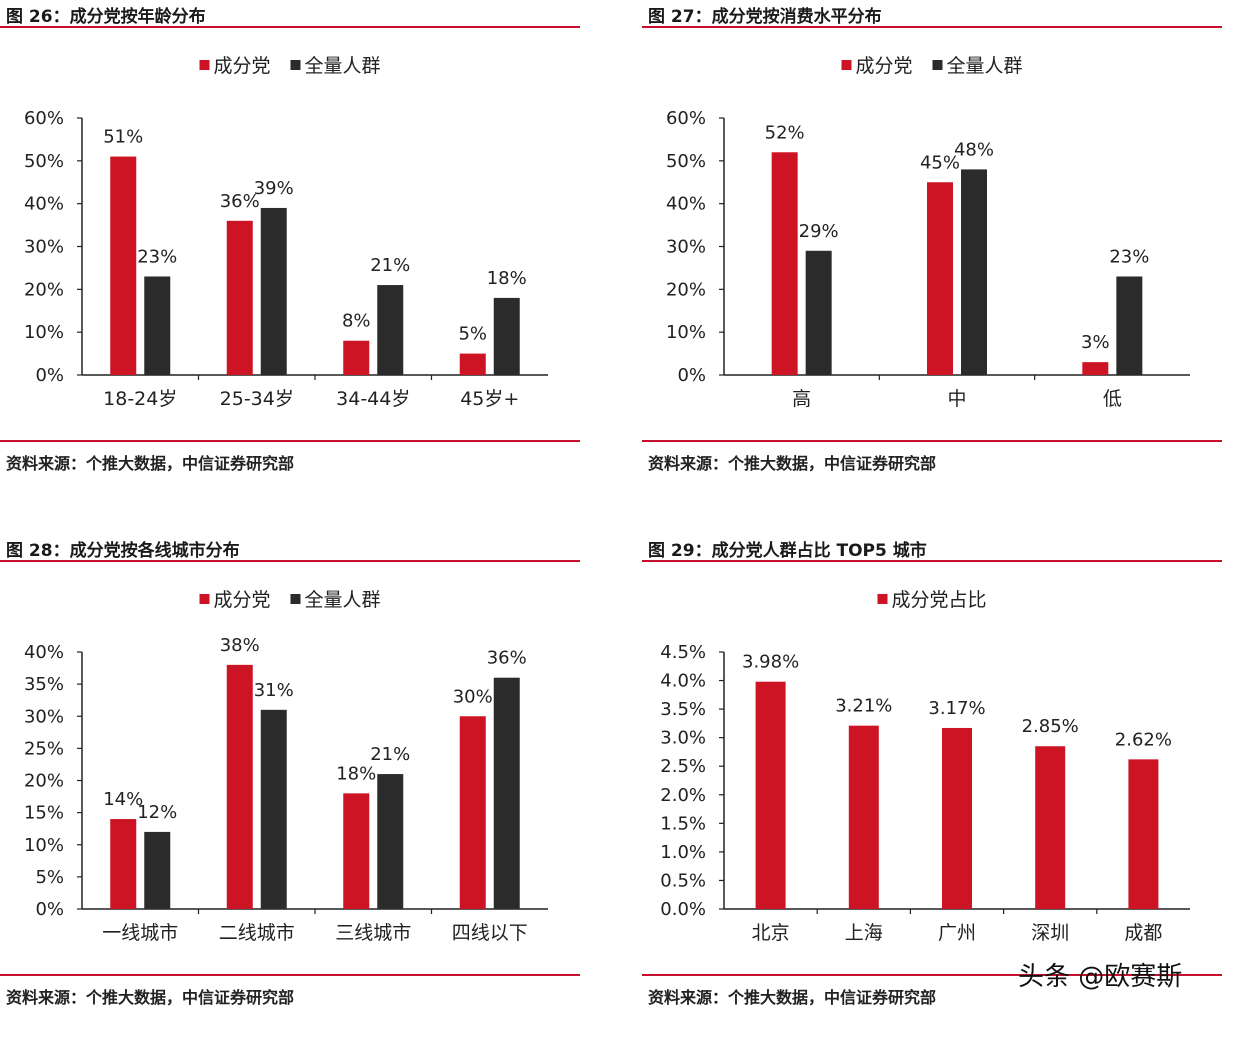 This screenshot has width=1240, height=1041. What do you see at coordinates (956, 708) in the screenshot?
I see `data-label: 3.17%` at bounding box center [956, 708].